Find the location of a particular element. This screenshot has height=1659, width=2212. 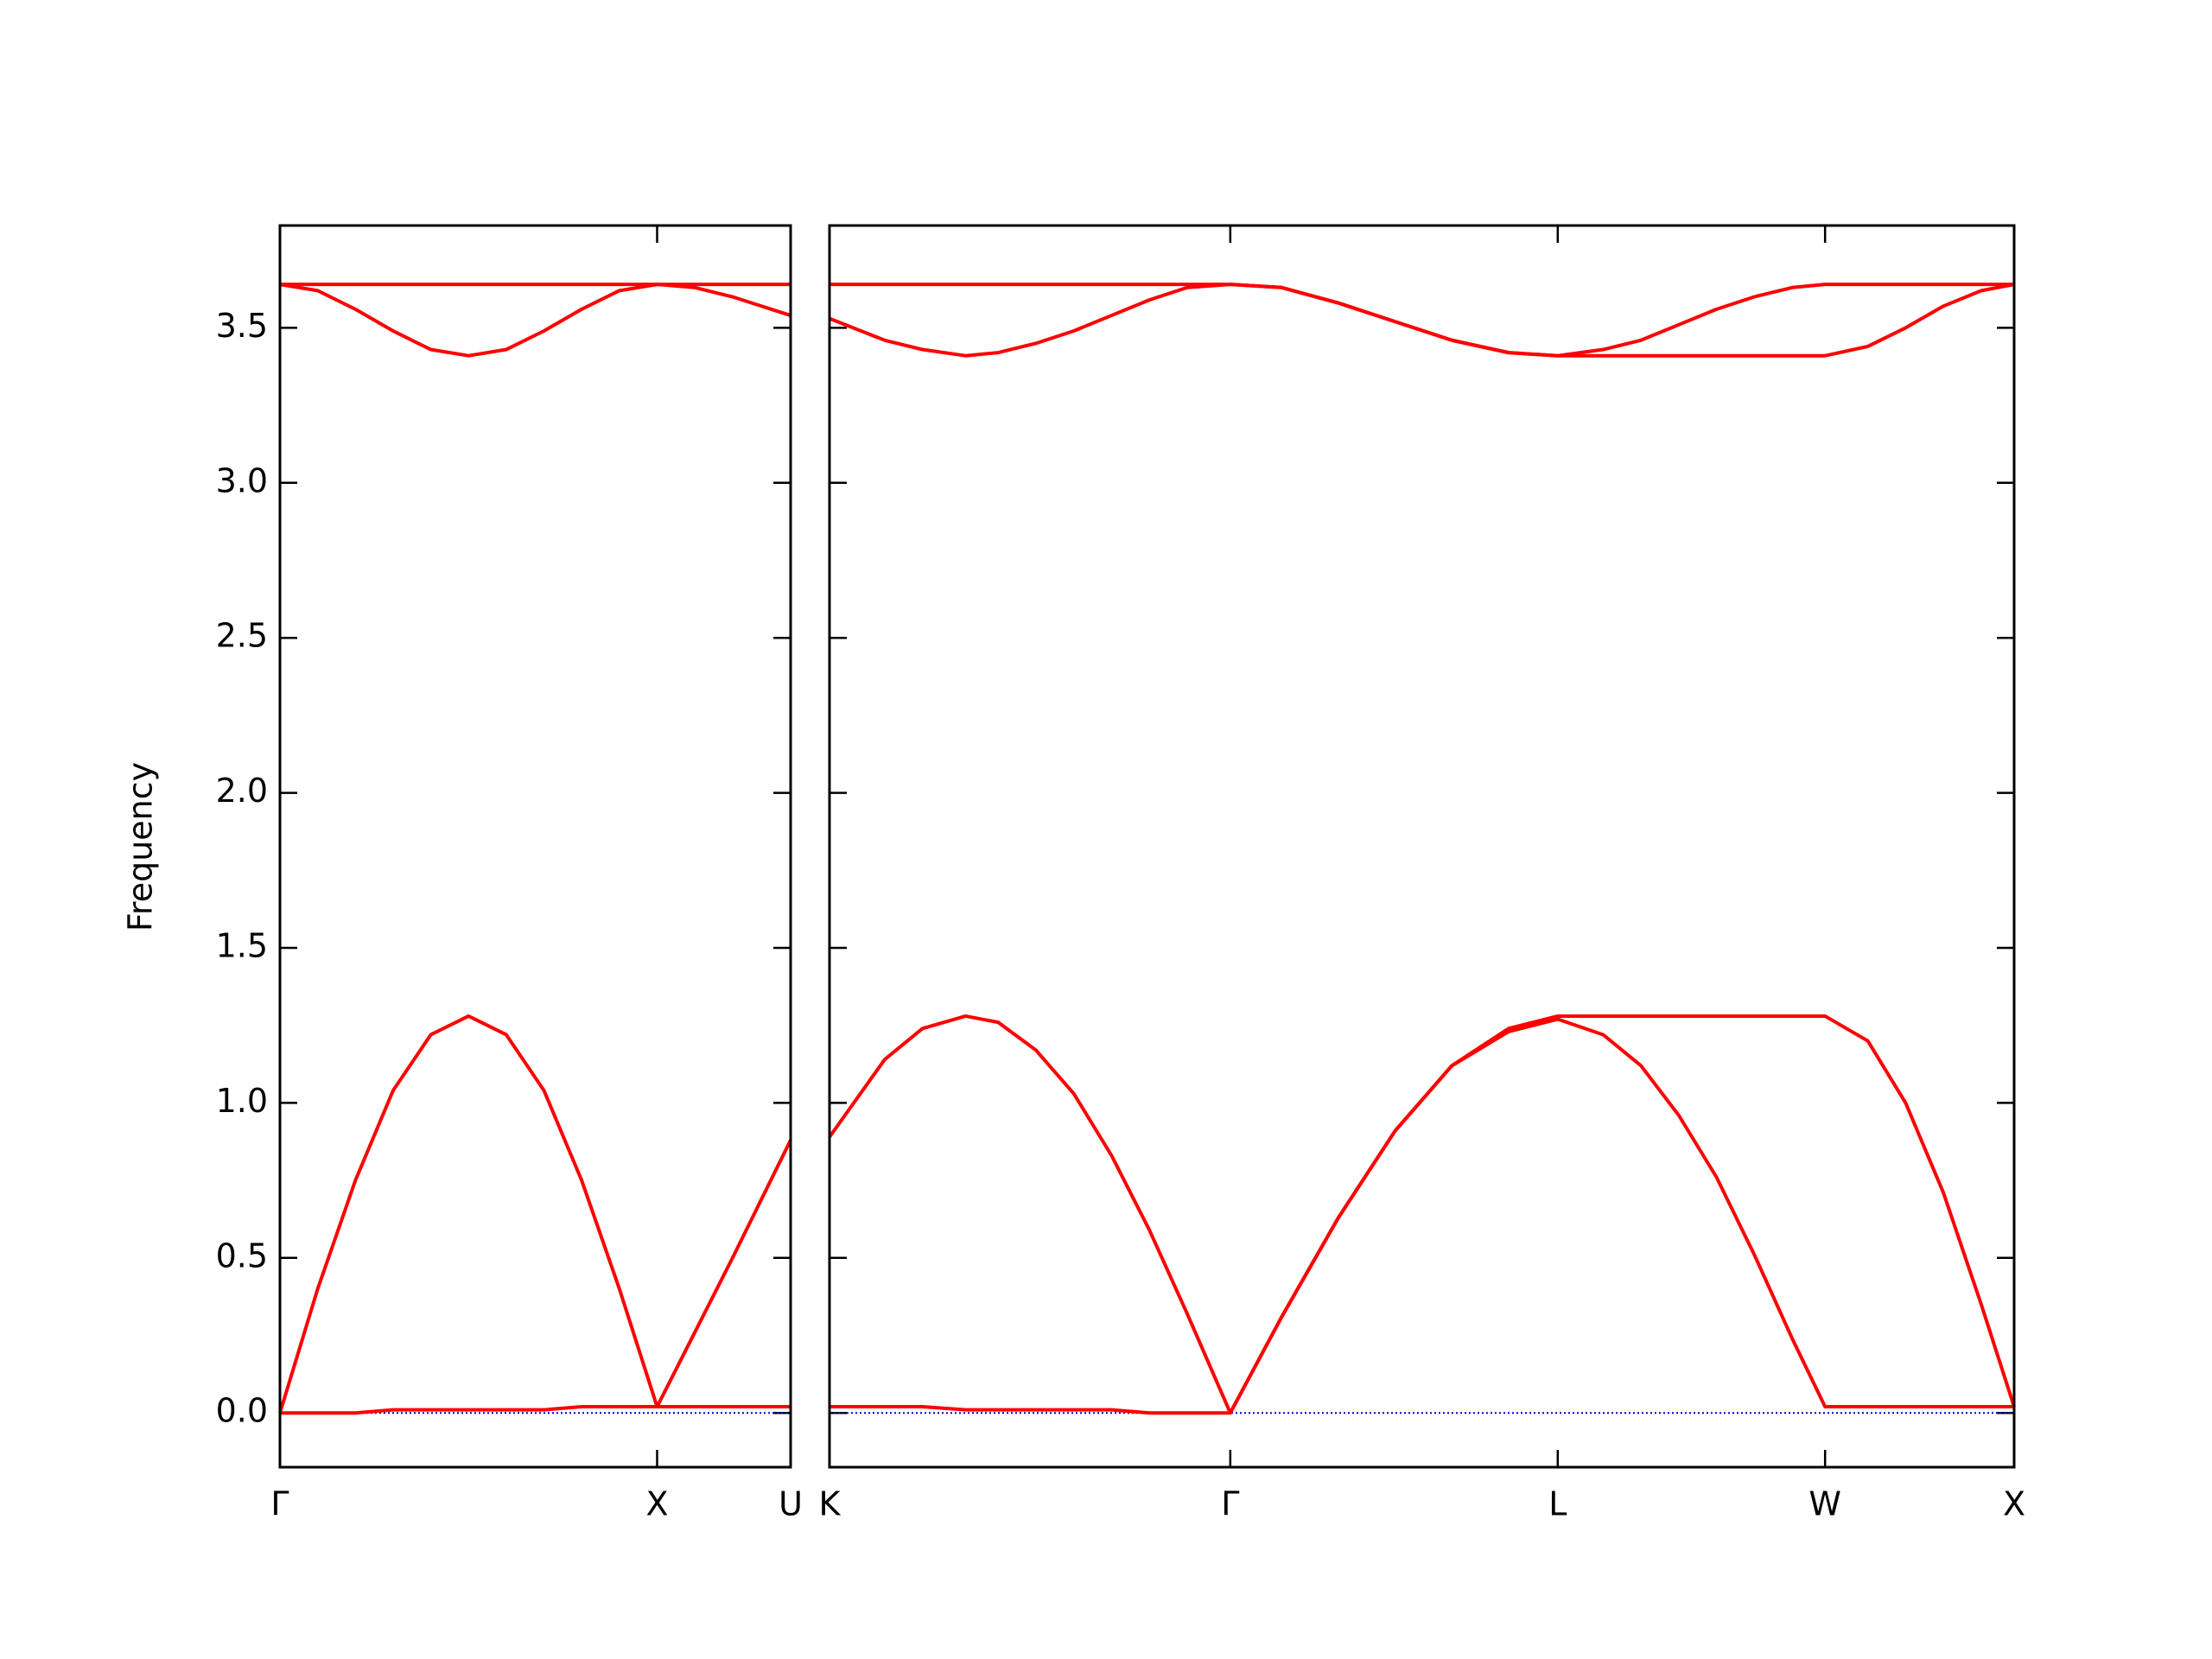

y-tick-label: 3.0 is located at coordinates (242, 480).